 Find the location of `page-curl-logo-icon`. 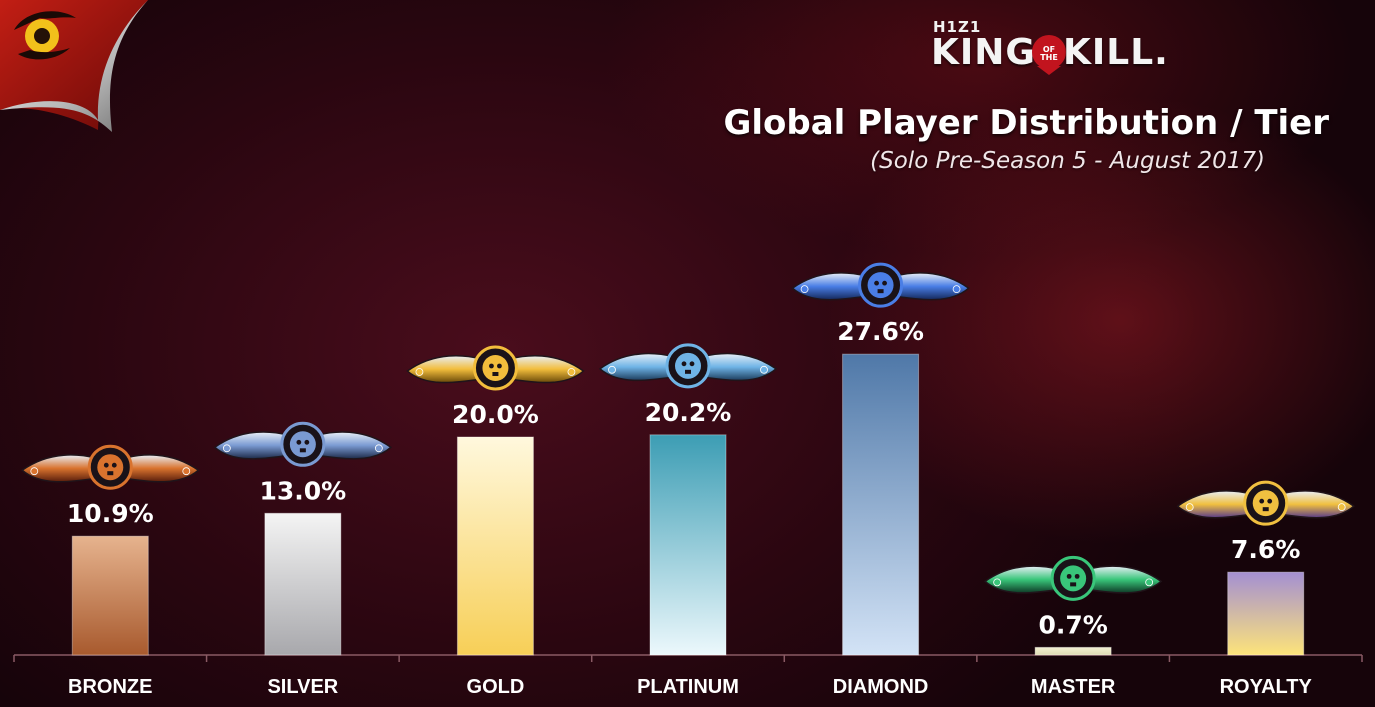

page-curl-logo-icon is located at coordinates (74, 66).